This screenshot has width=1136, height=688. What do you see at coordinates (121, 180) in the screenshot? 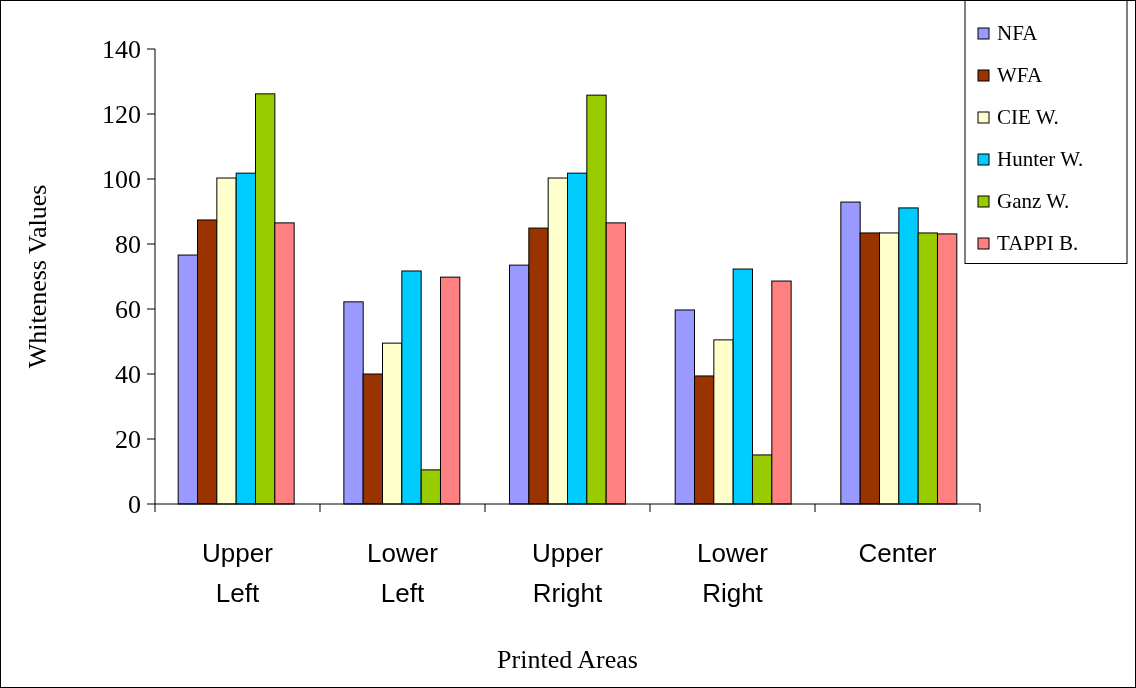
I see `y-tick-label: 100` at bounding box center [121, 180].